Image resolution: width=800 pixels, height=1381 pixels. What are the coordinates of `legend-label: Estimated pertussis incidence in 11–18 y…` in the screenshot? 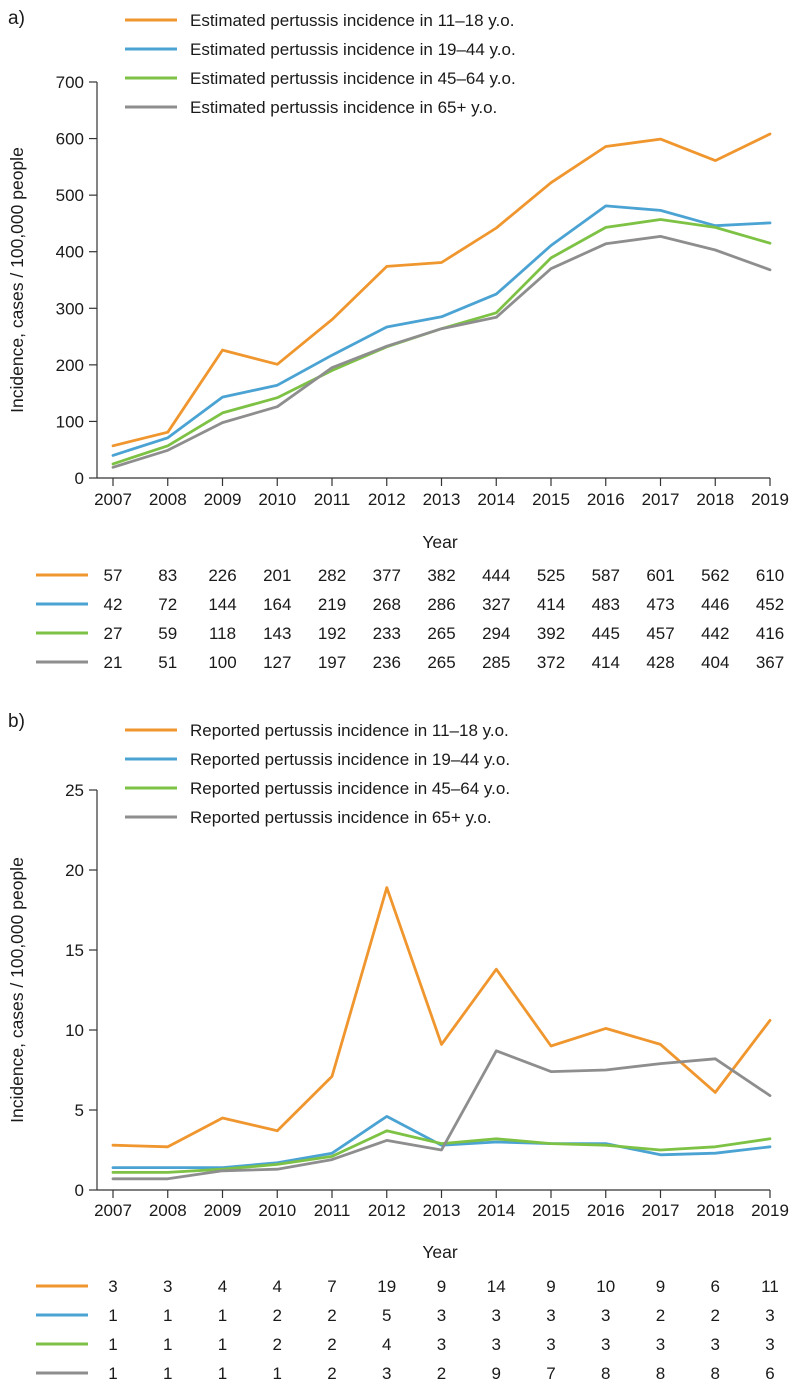 It's located at (352, 20).